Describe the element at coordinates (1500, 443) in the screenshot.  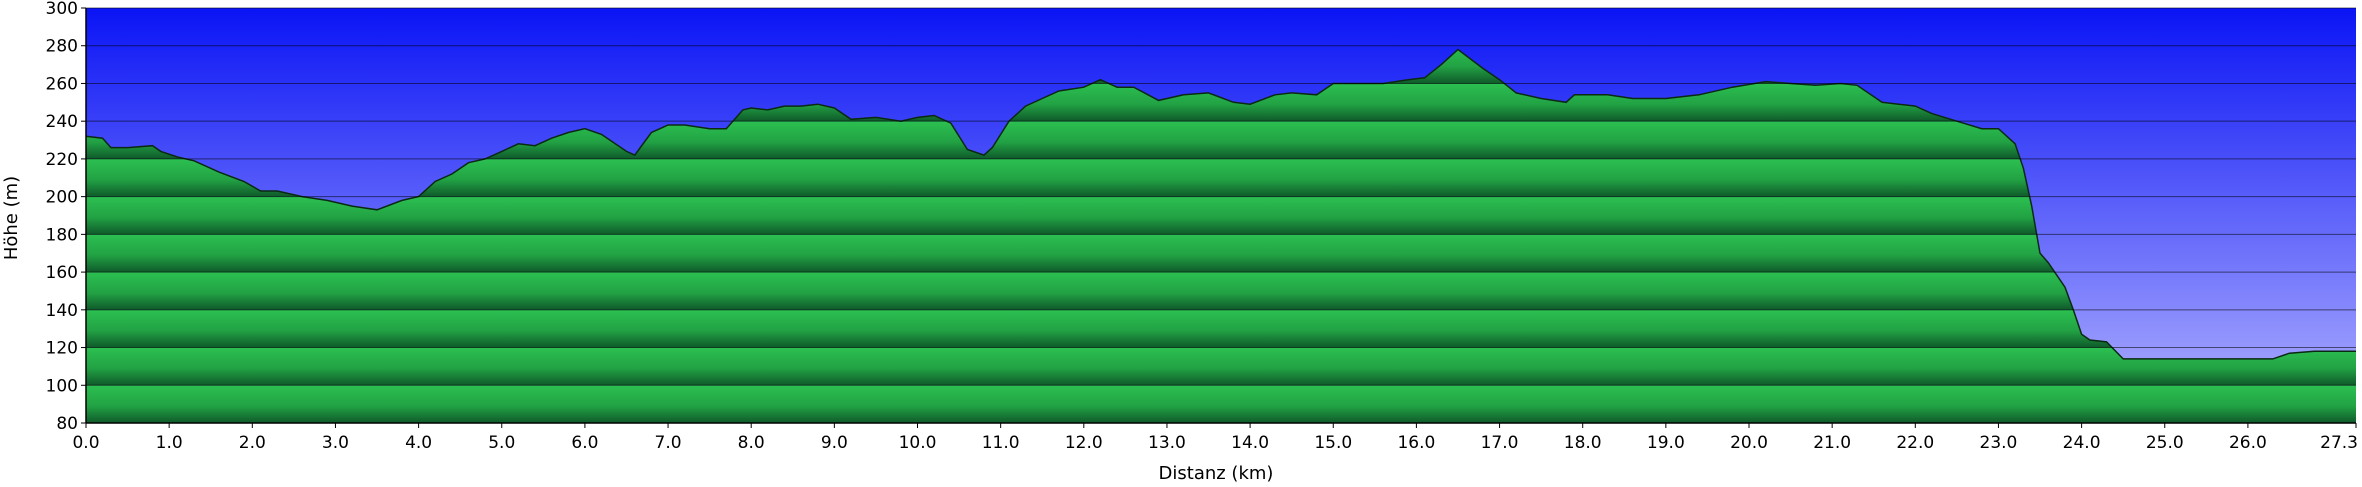
I see `x-tick-label: 17.0` at that location.